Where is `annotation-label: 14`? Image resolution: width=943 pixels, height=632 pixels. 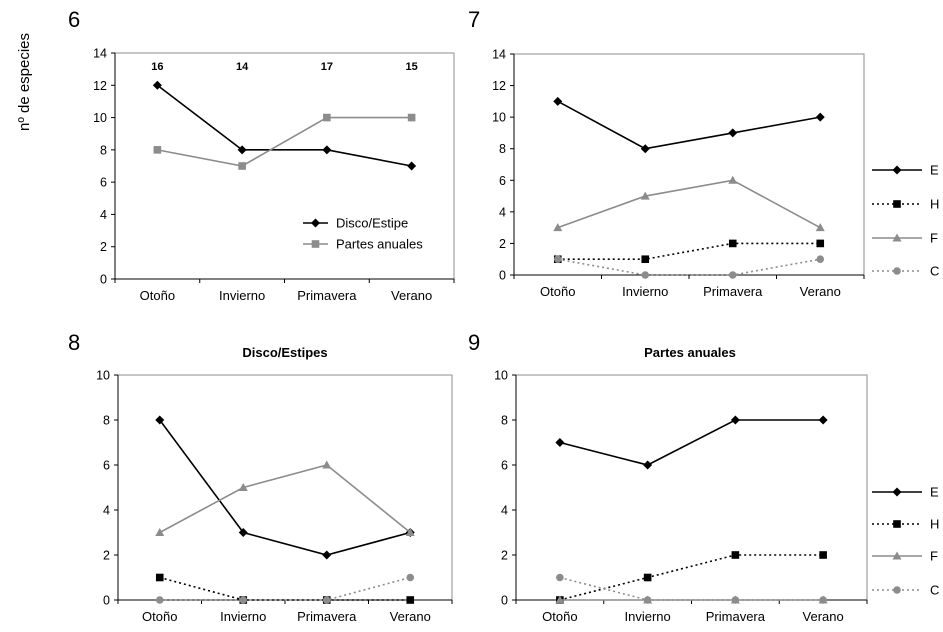 annotation-label: 14 is located at coordinates (242, 67).